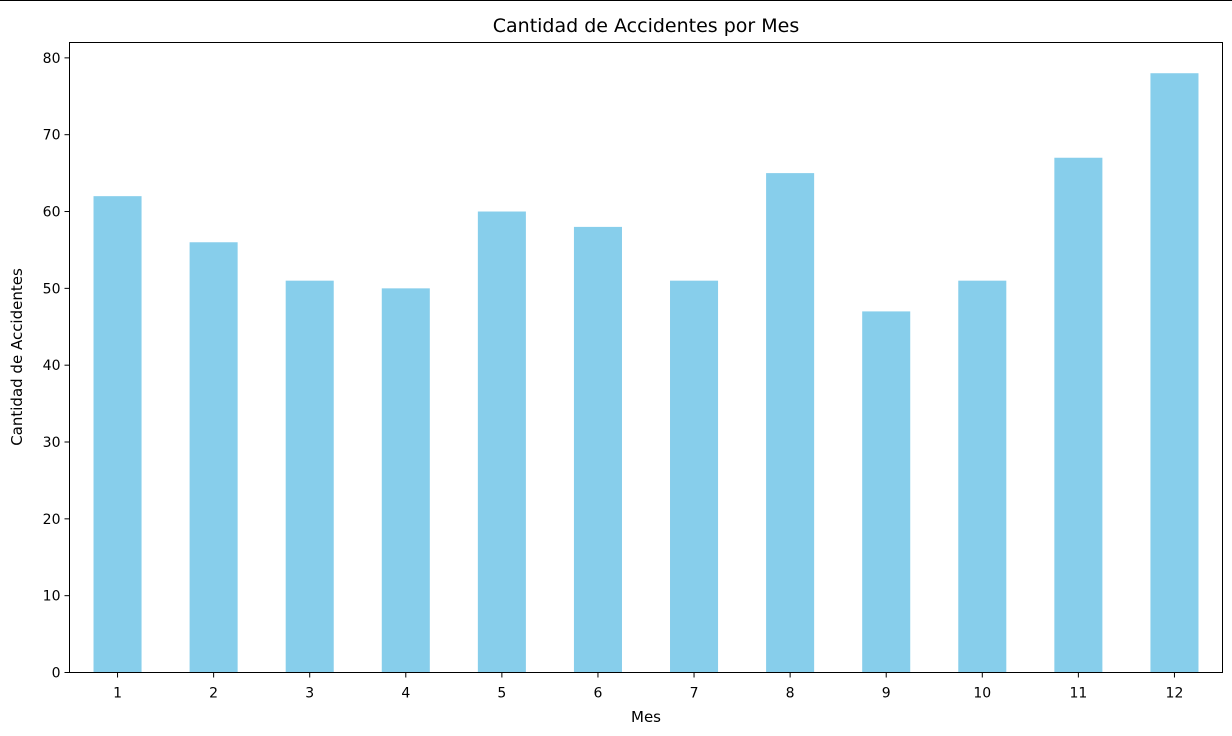 This screenshot has height=736, width=1232. What do you see at coordinates (501, 694) in the screenshot?
I see `x-tick-label: 5` at bounding box center [501, 694].